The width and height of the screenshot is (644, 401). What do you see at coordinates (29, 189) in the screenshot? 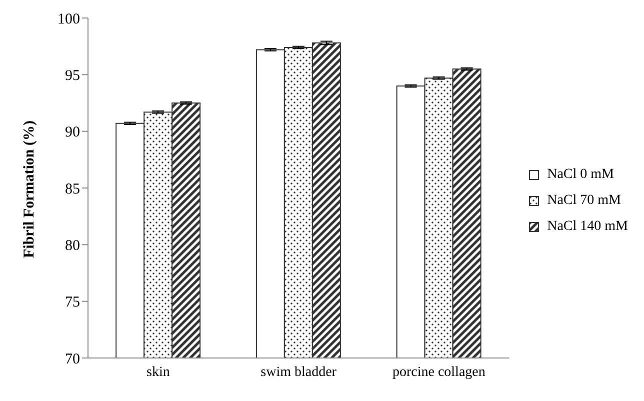
I see `y-axis-title: Fibril Formation (%)` at bounding box center [29, 189].